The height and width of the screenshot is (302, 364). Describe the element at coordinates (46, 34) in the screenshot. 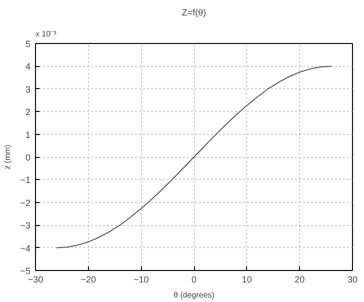

I see `text: x 10⁻³` at that location.